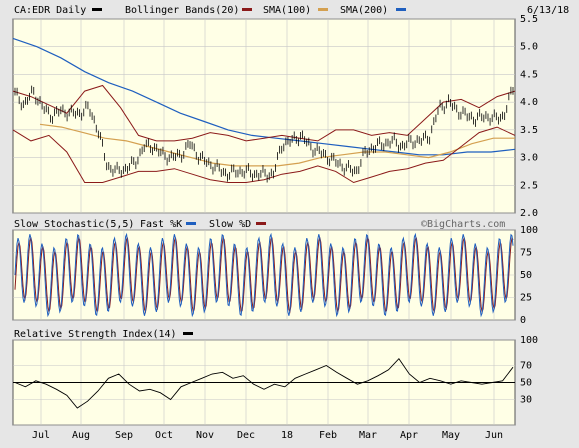  I want to click on rsi-y-tick-label: 30, so click(526, 400).